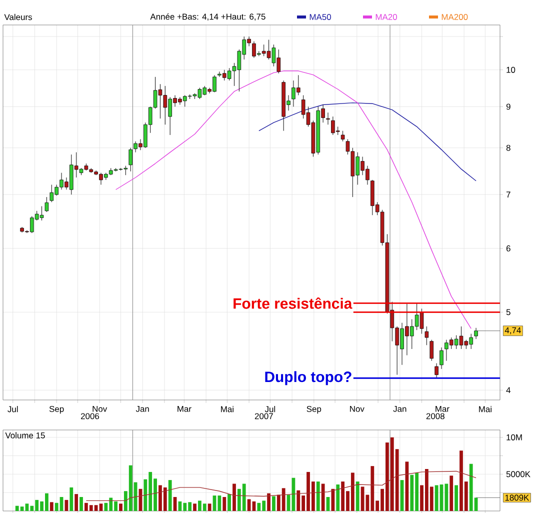 The height and width of the screenshot is (513, 547). What do you see at coordinates (308, 378) in the screenshot?
I see `ref-line-label: Duplo topo?` at bounding box center [308, 378].